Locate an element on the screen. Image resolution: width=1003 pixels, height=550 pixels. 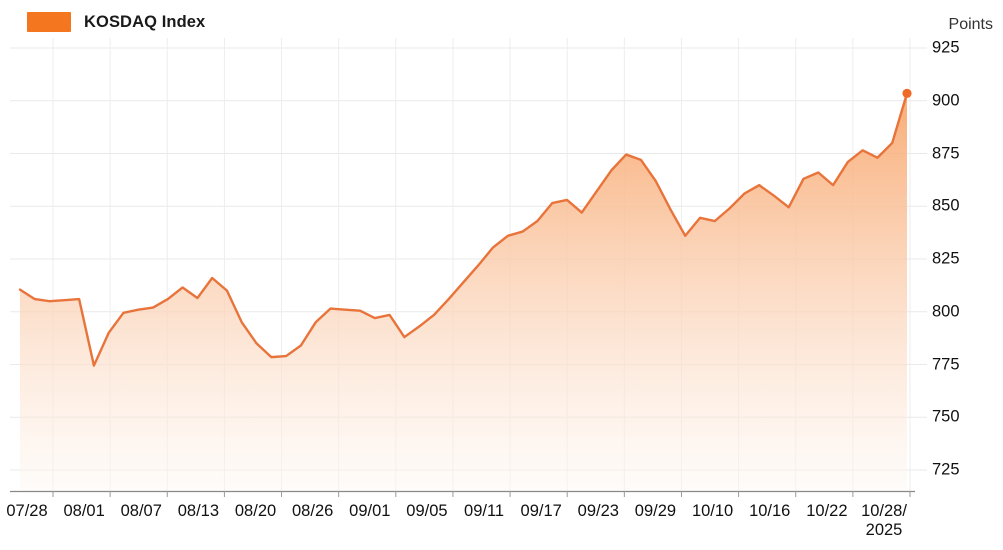
x-axis-tick-label: 08/13 is located at coordinates (198, 511).